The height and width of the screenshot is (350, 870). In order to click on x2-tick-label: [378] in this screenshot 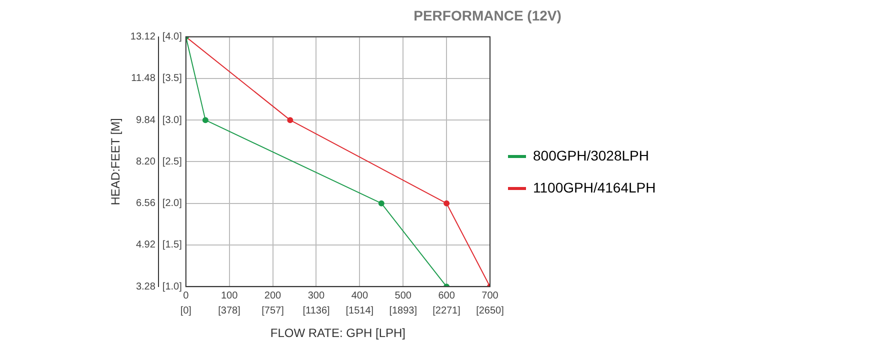, I will do `click(229, 310)`.